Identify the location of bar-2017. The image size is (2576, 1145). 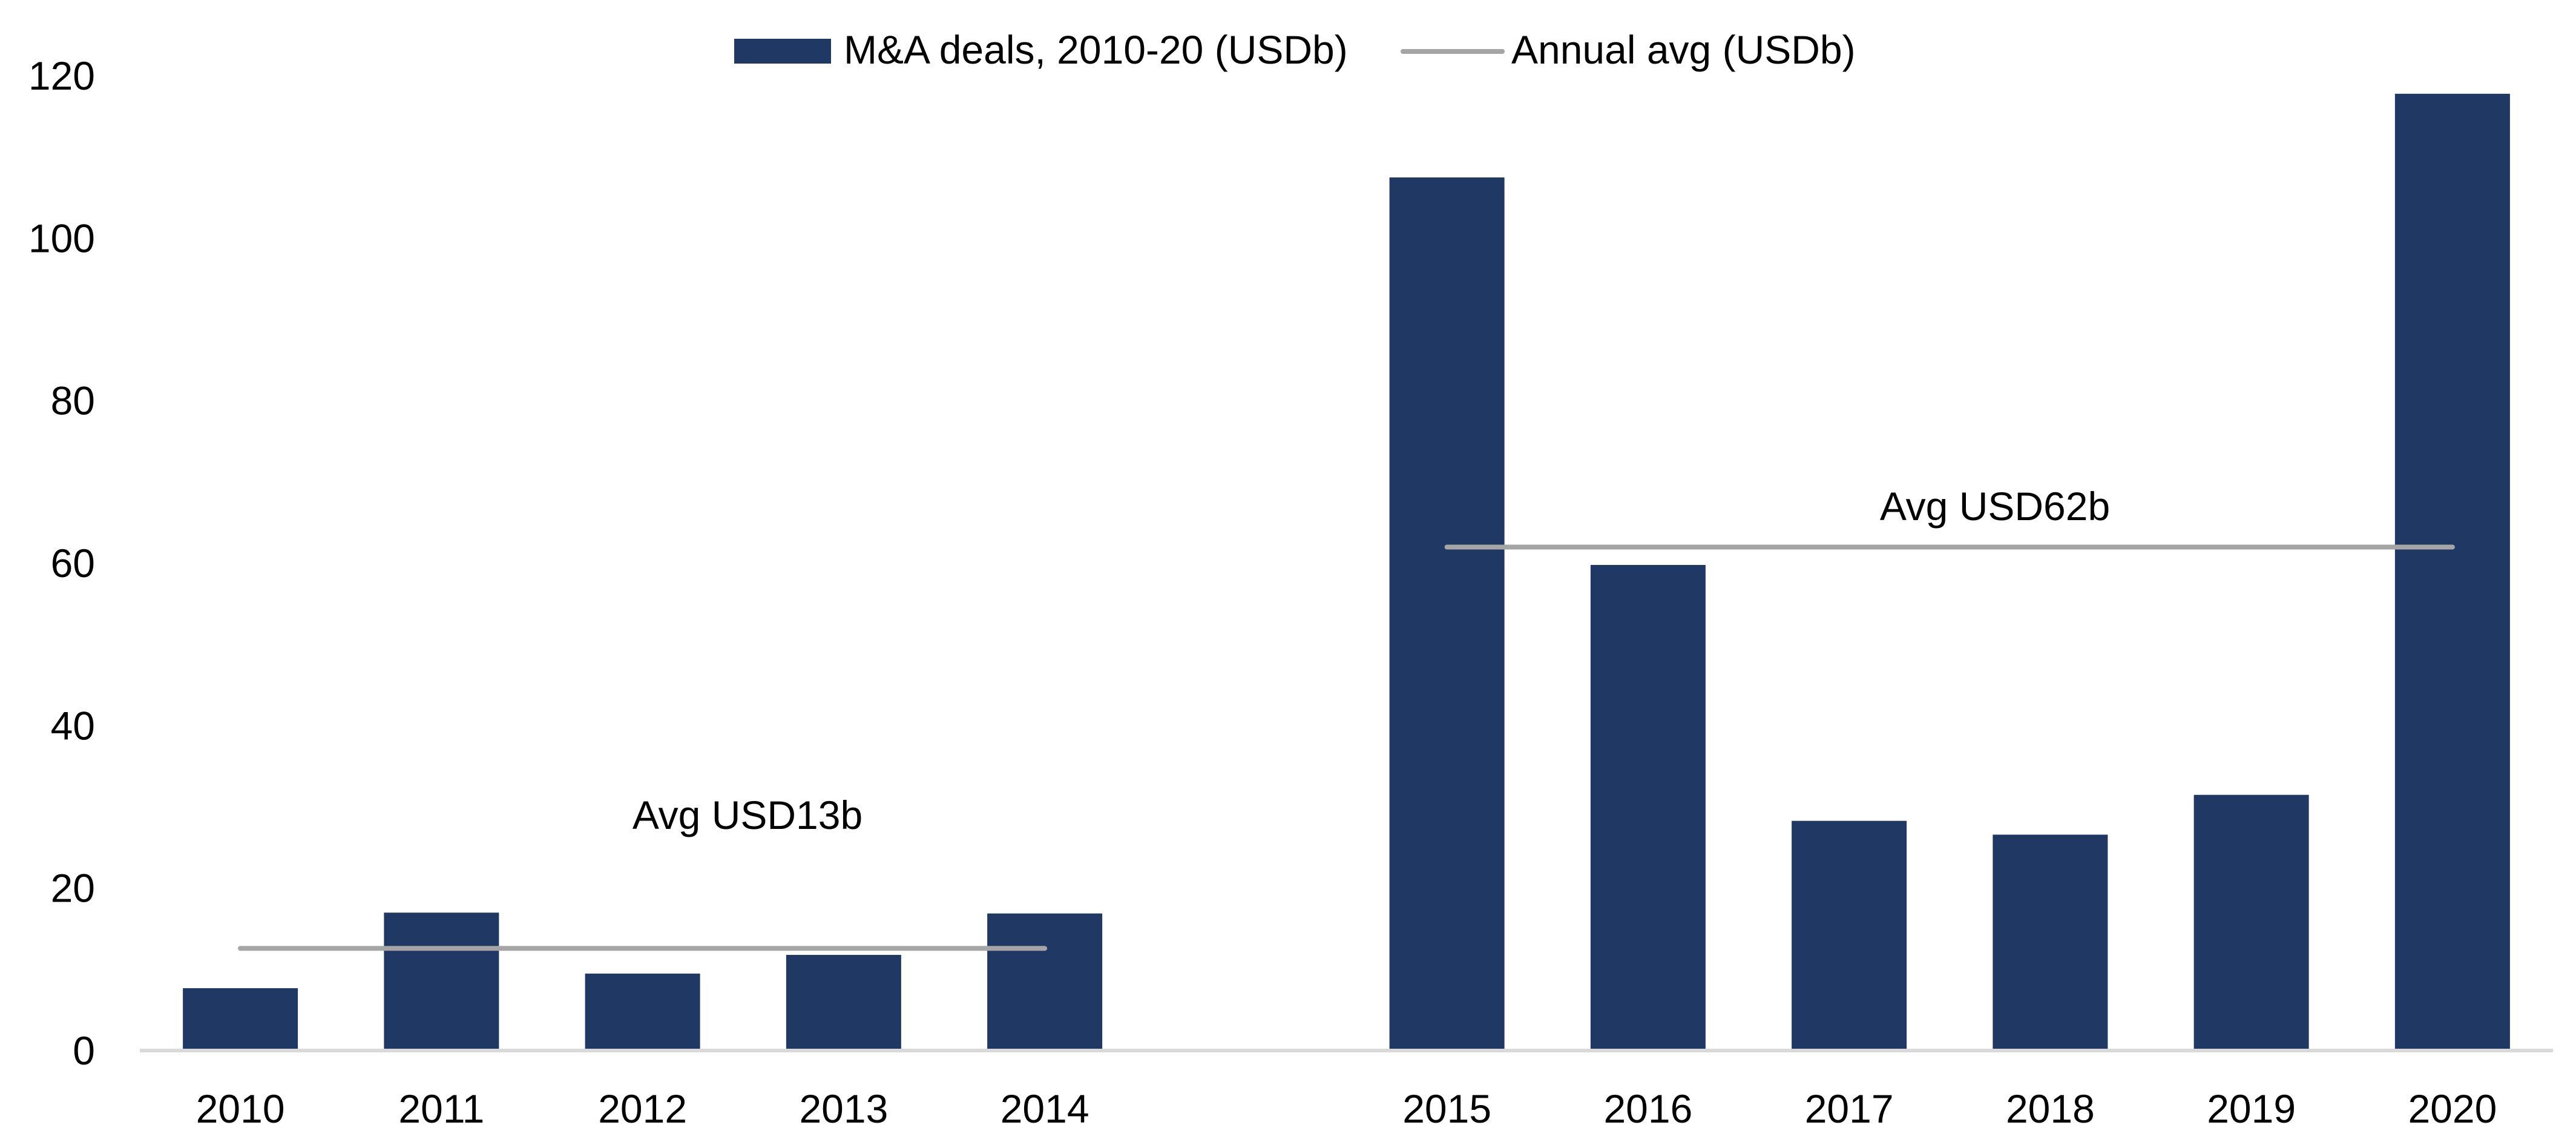
(1849, 935).